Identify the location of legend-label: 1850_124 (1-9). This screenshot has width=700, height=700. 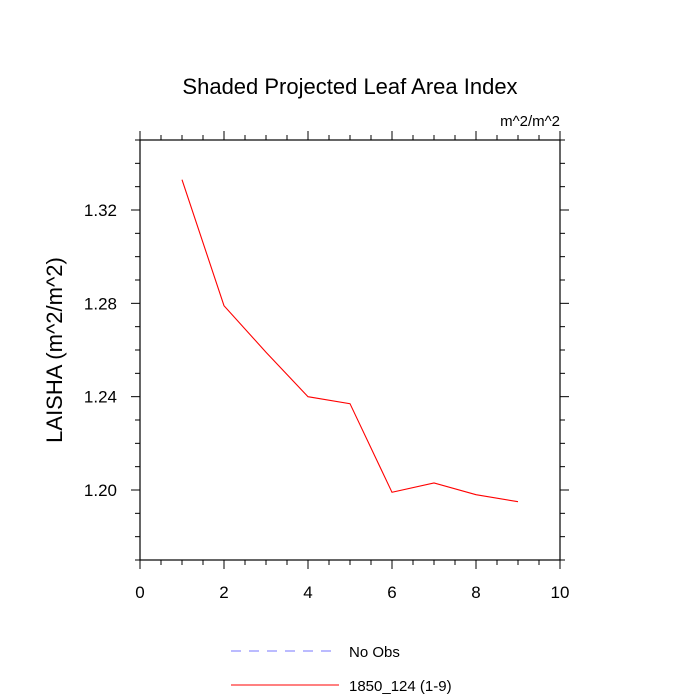
(400, 686).